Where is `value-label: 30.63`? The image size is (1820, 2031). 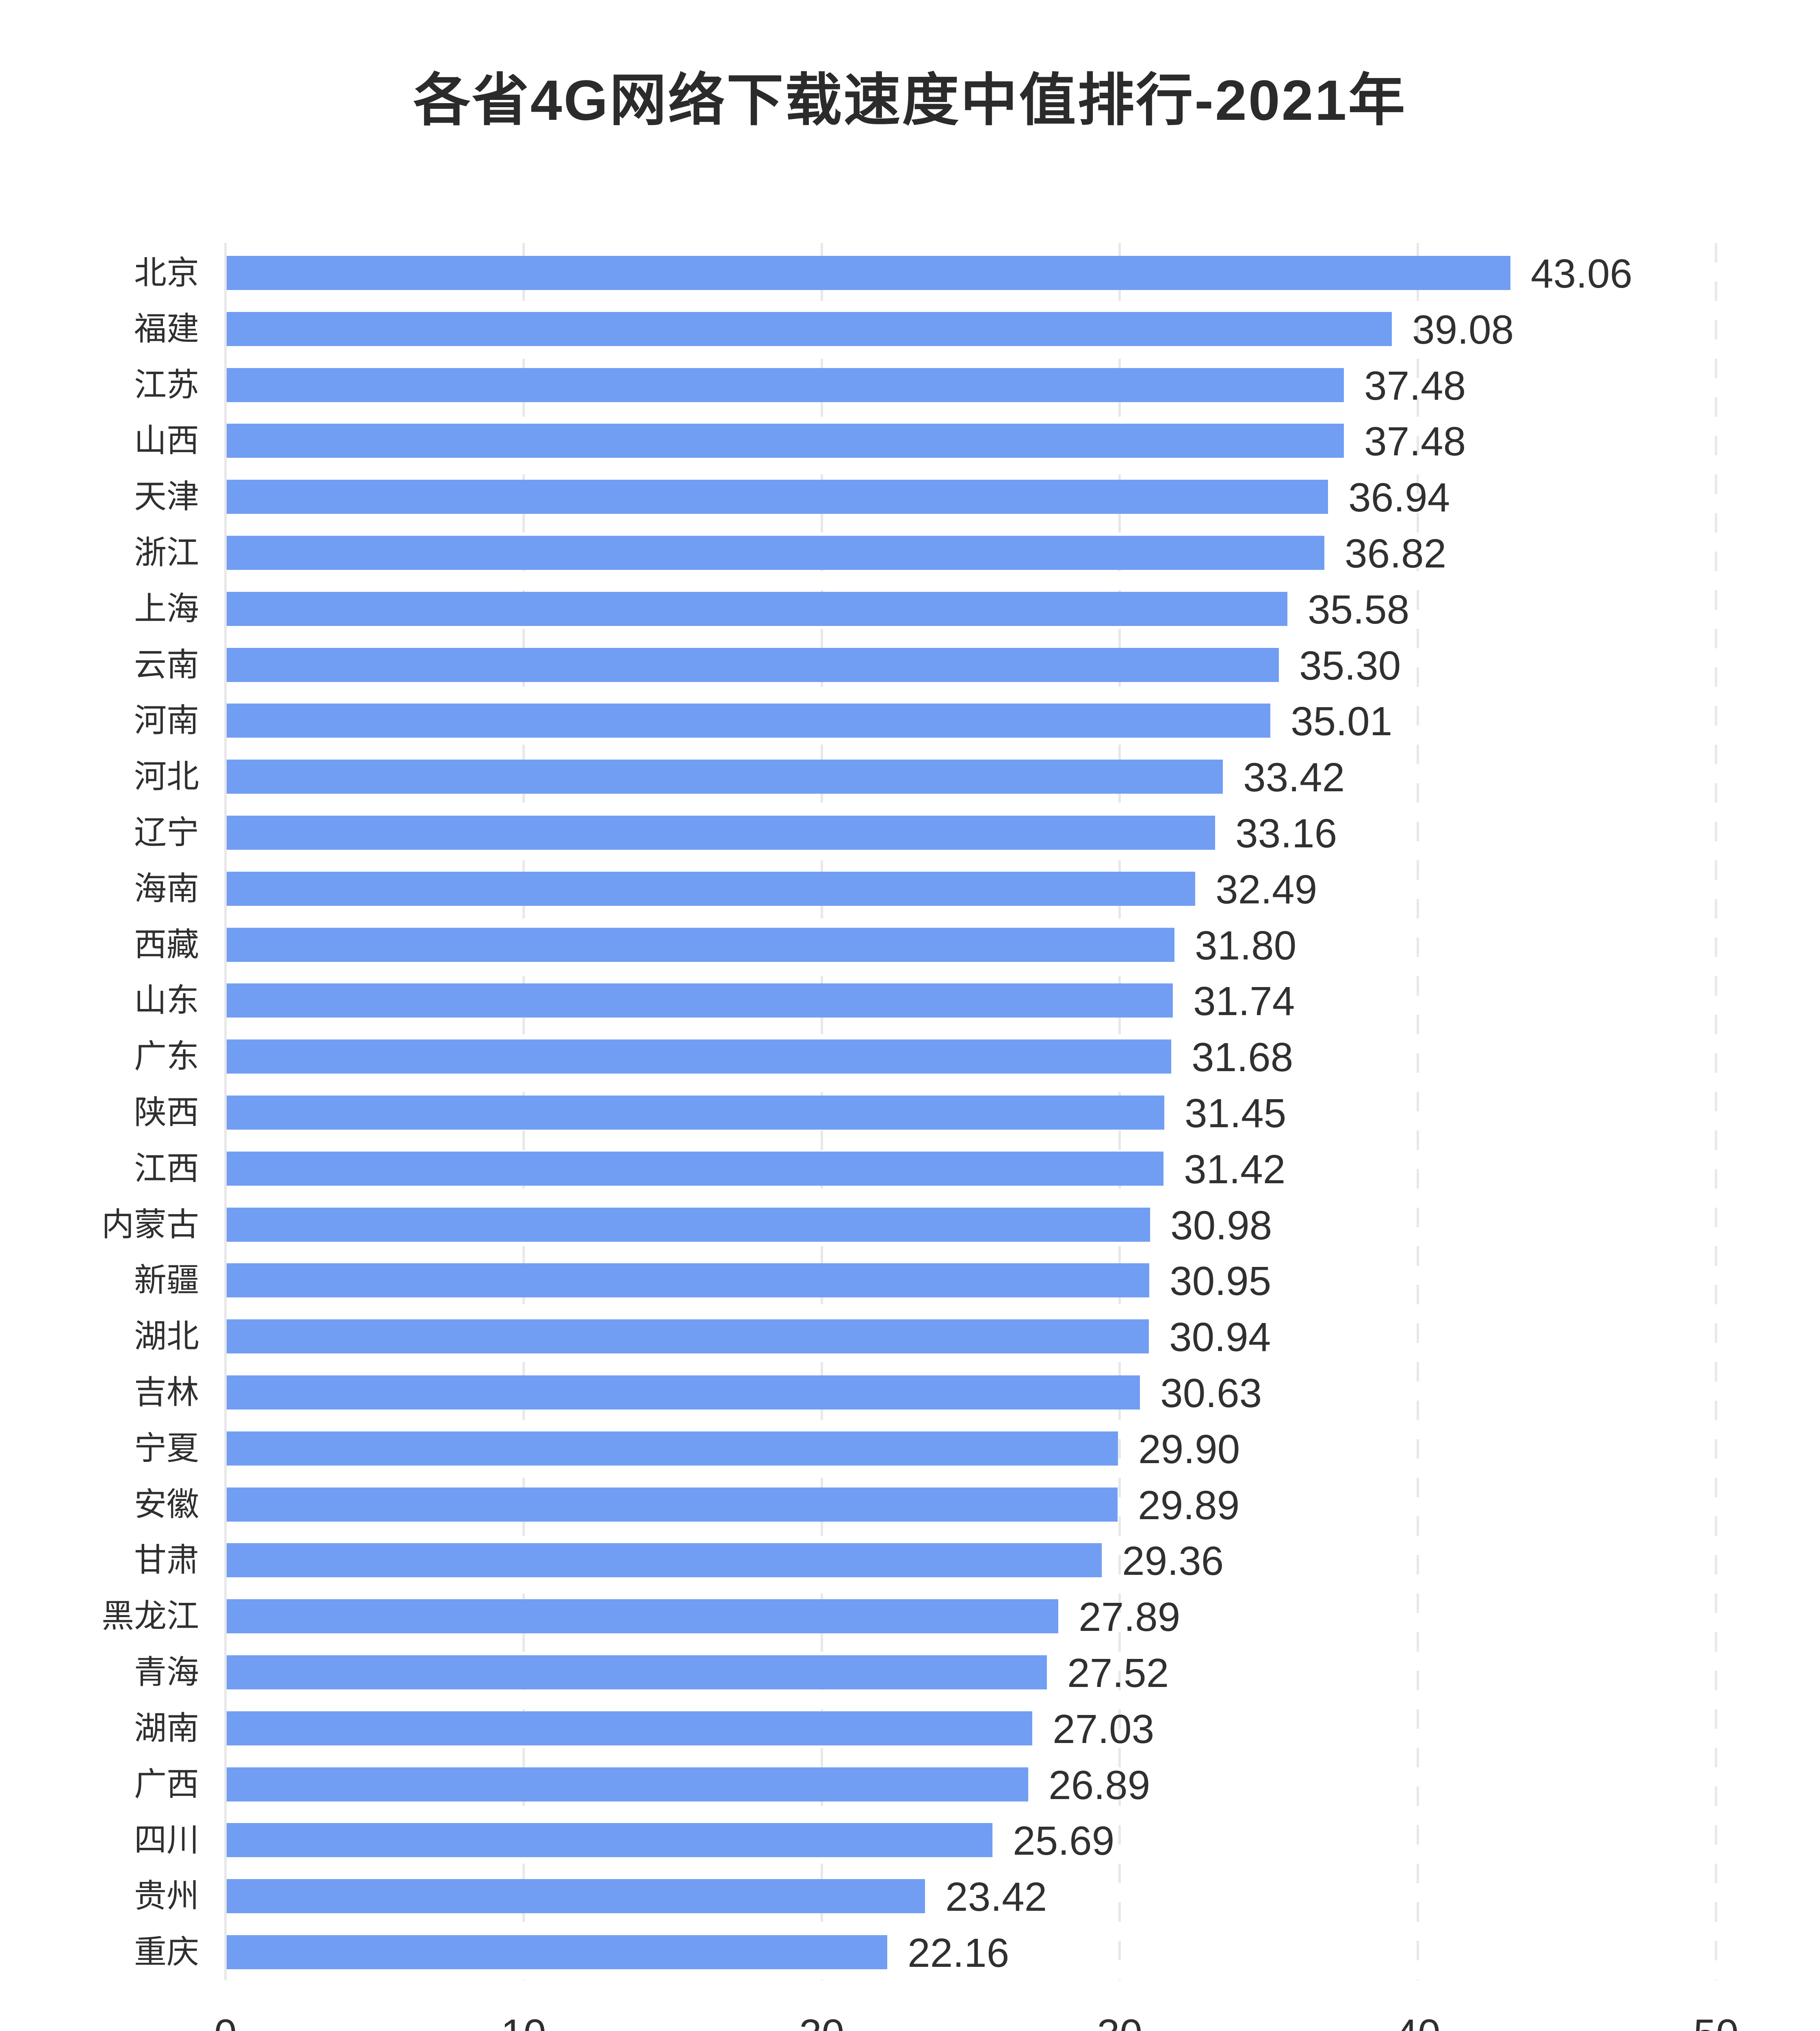
value-label: 30.63 is located at coordinates (1211, 1393).